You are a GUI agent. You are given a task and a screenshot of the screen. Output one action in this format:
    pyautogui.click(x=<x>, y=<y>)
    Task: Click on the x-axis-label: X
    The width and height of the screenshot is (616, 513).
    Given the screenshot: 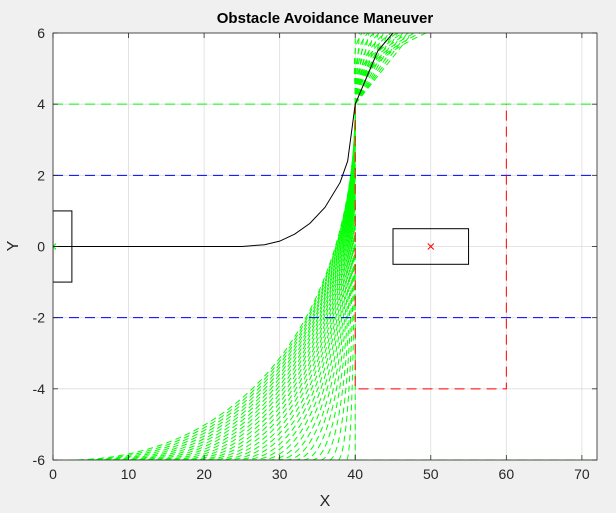 What is the action you would take?
    pyautogui.click(x=325, y=501)
    